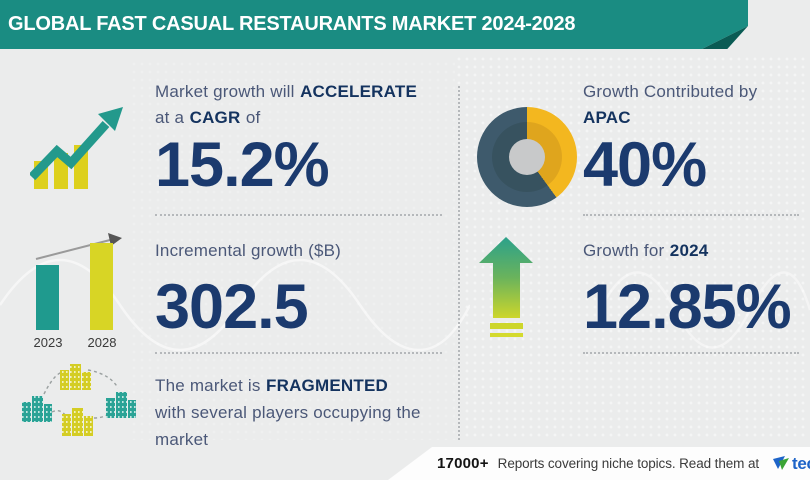 Image resolution: width=810 pixels, height=480 pixels. Describe the element at coordinates (232, 307) in the screenshot. I see `incremental-growth-value: 302.5` at that location.